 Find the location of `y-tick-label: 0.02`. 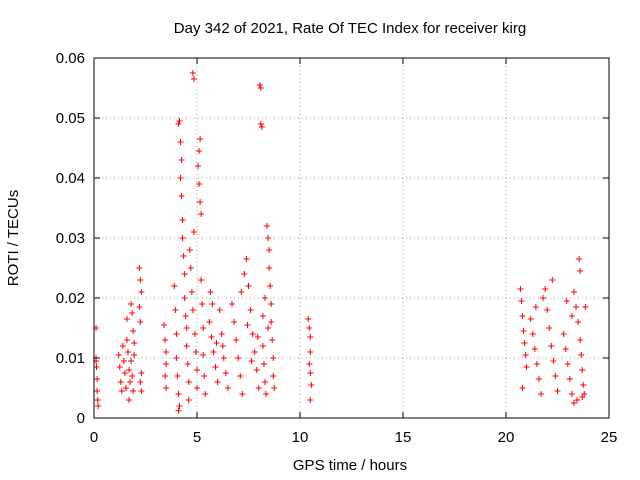

y-tick-label: 0.02 is located at coordinates (70, 298).